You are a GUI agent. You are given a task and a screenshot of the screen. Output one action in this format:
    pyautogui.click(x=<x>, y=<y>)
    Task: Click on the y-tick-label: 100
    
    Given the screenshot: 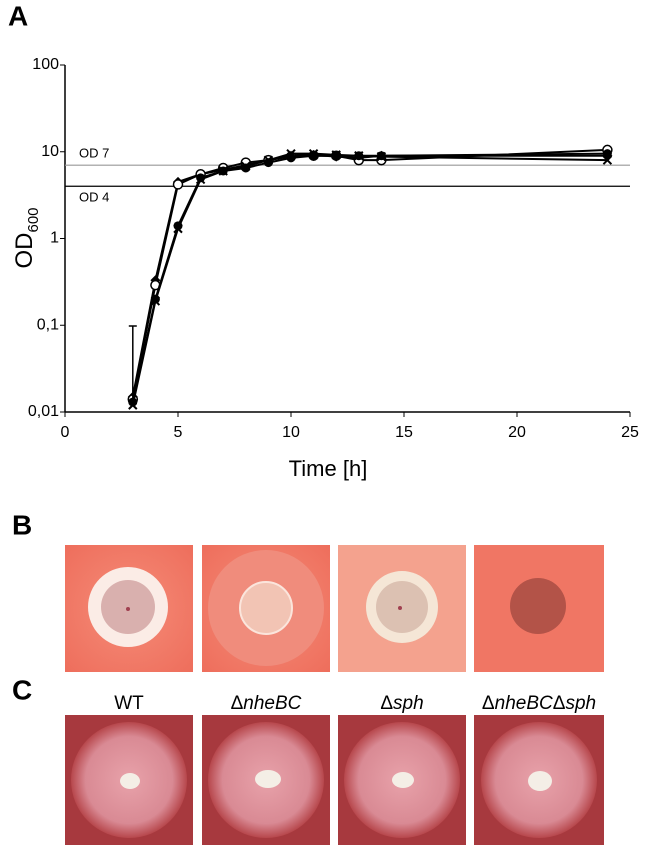 What is the action you would take?
    pyautogui.click(x=45, y=64)
    